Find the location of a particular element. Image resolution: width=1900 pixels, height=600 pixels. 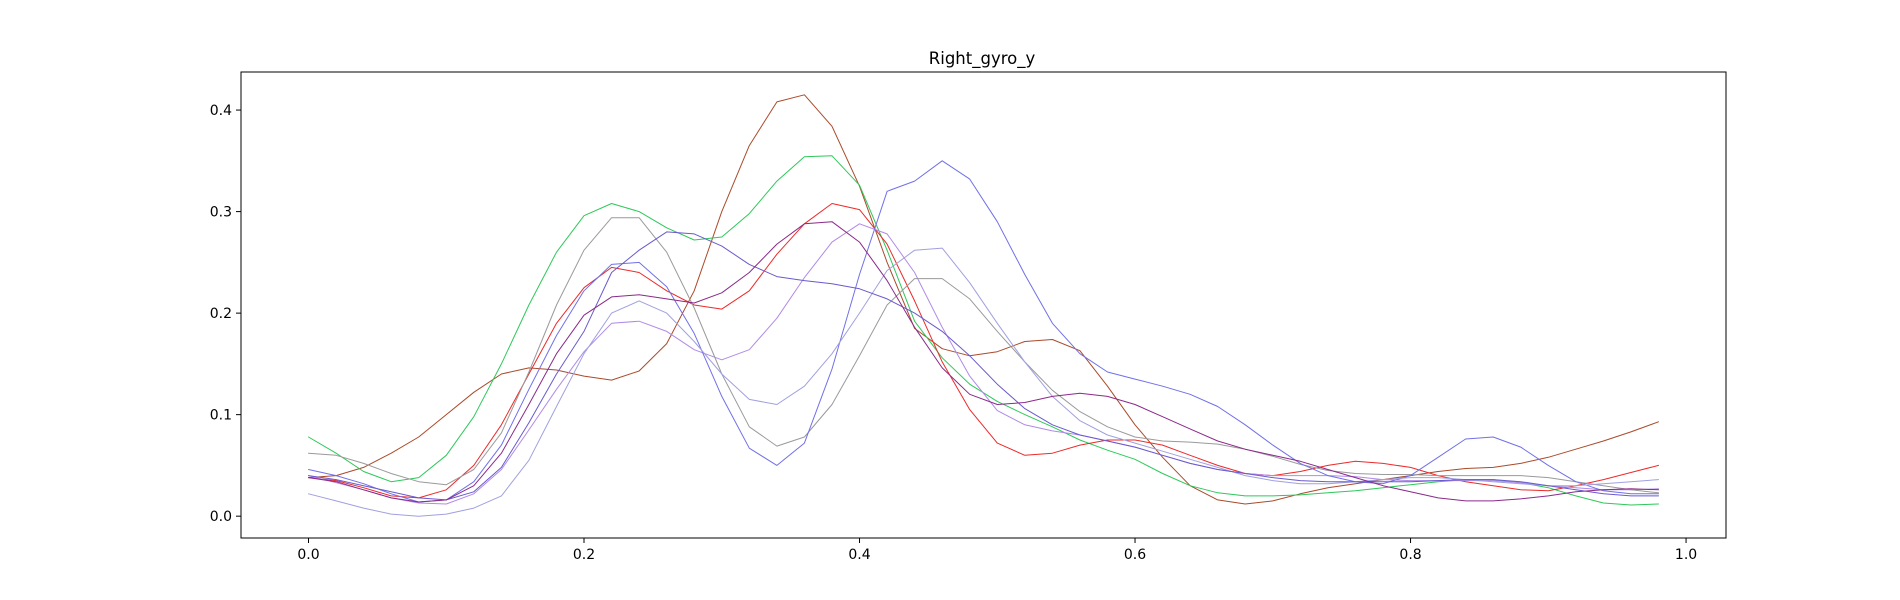

y-tick-label: 0.0 is located at coordinates (221, 517).